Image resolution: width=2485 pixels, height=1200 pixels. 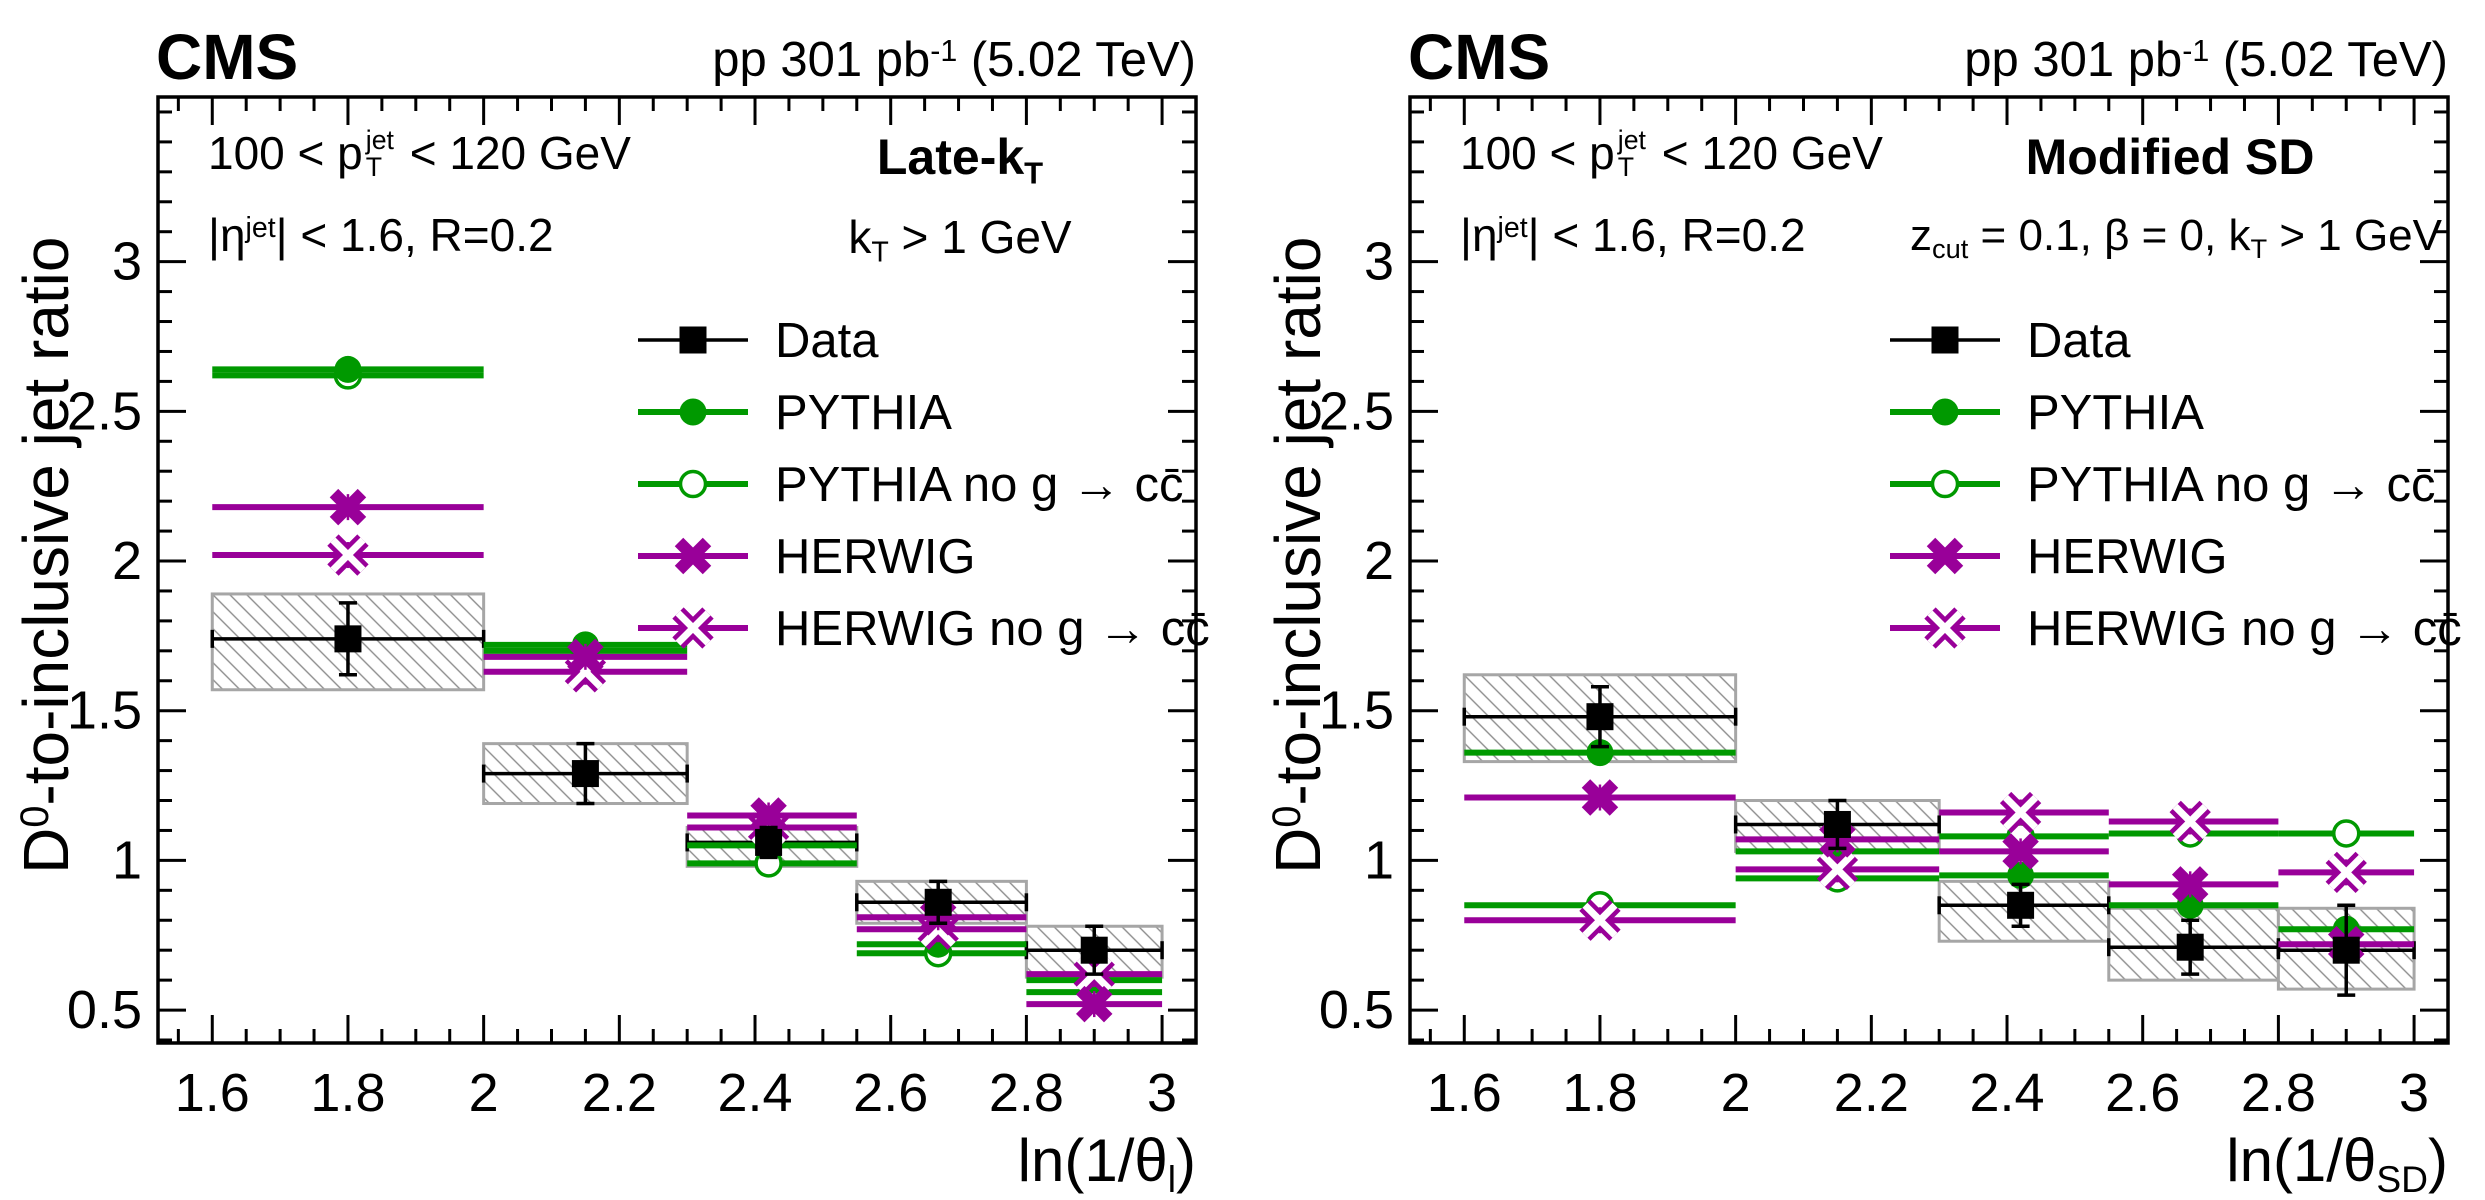 What do you see at coordinates (45, 521) in the screenshot?
I see `ylabel-text: -to-inclusive jet ratio` at bounding box center [45, 521].